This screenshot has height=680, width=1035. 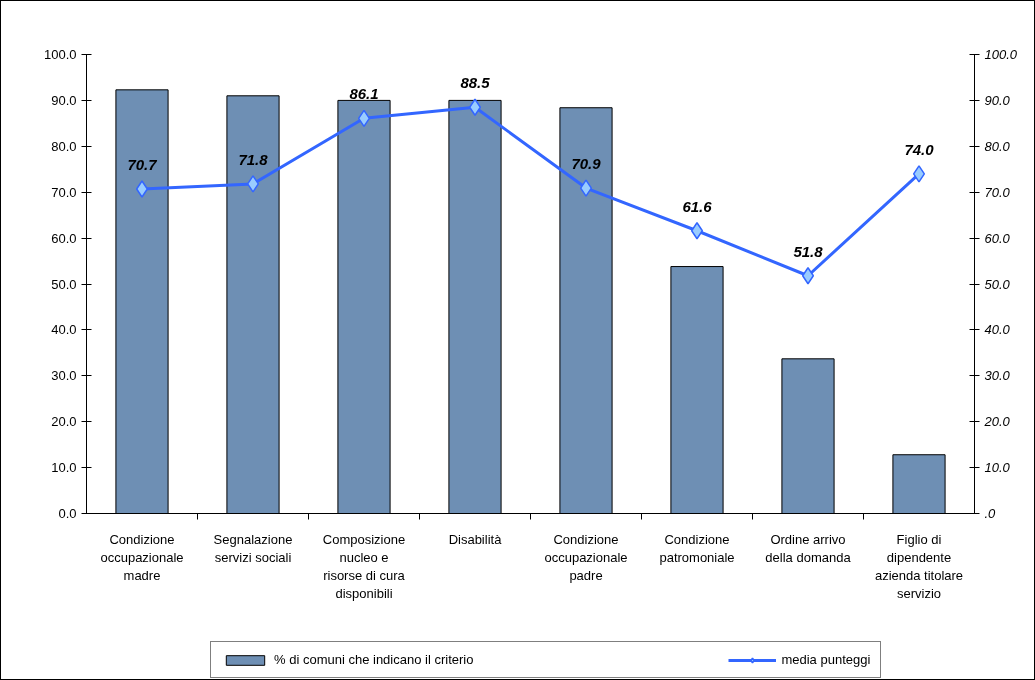 What do you see at coordinates (997, 468) in the screenshot?
I see `y2-tick-label: 10.0` at bounding box center [997, 468].